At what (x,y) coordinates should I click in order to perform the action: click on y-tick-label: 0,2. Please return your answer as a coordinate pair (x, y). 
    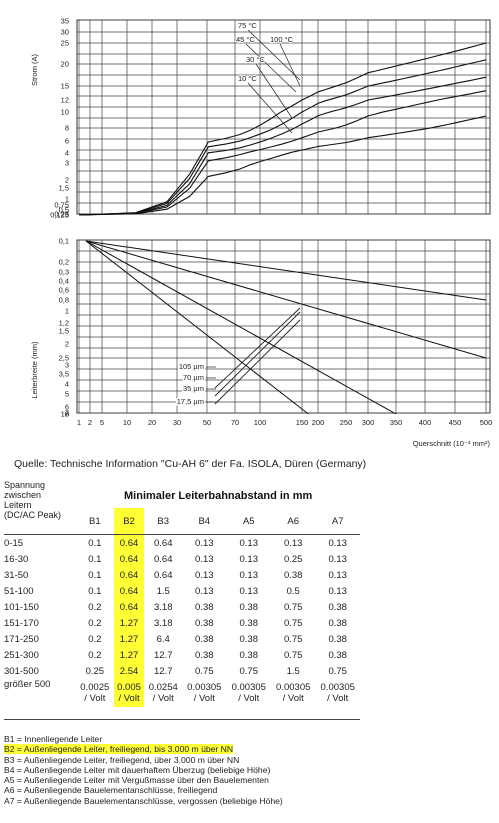
    Looking at the image, I should click on (64, 262).